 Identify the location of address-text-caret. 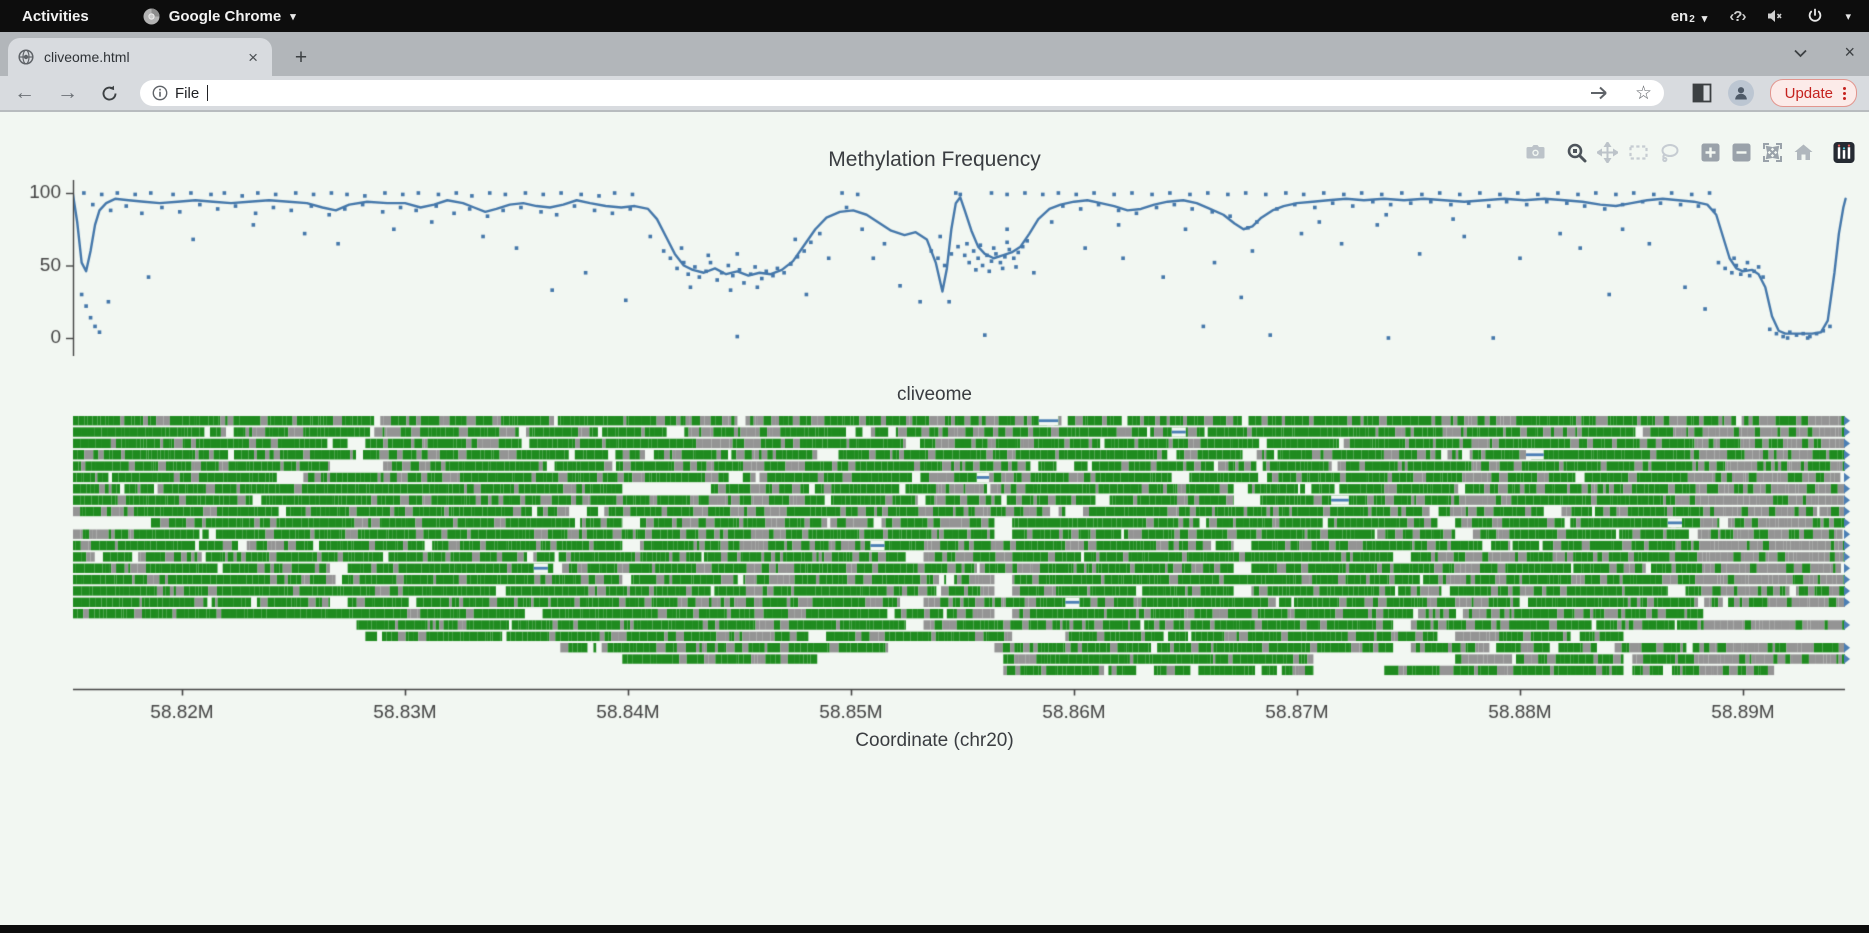
(208, 93).